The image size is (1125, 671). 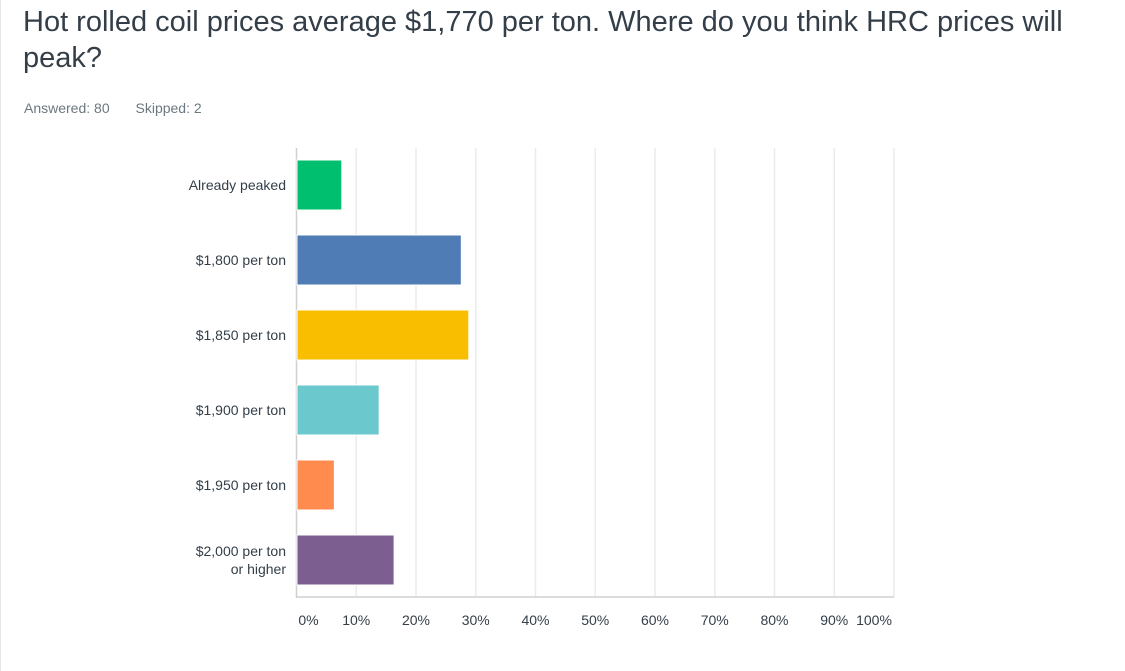 What do you see at coordinates (874, 620) in the screenshot?
I see `x-tick-label: 100%` at bounding box center [874, 620].